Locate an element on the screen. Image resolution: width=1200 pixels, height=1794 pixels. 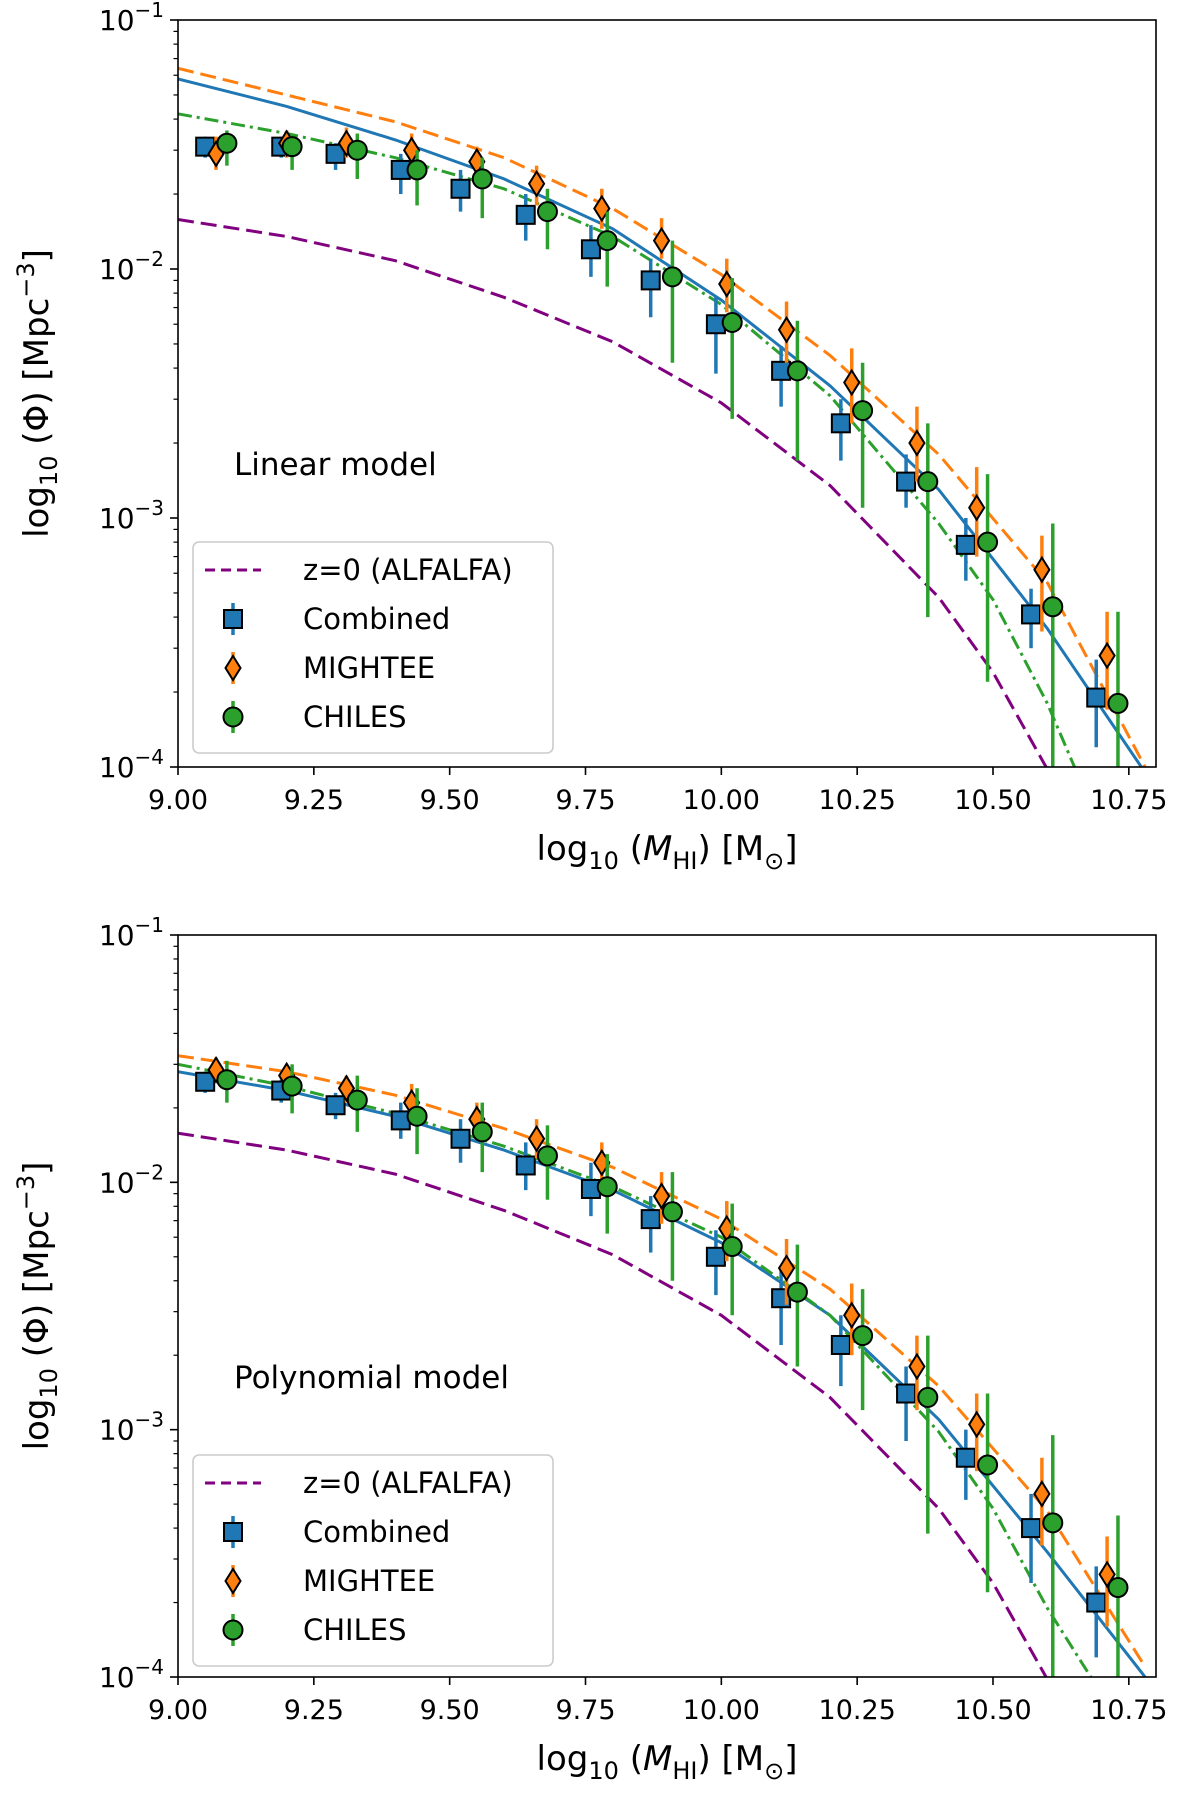
model-annotation: Linear model is located at coordinates (335, 465).